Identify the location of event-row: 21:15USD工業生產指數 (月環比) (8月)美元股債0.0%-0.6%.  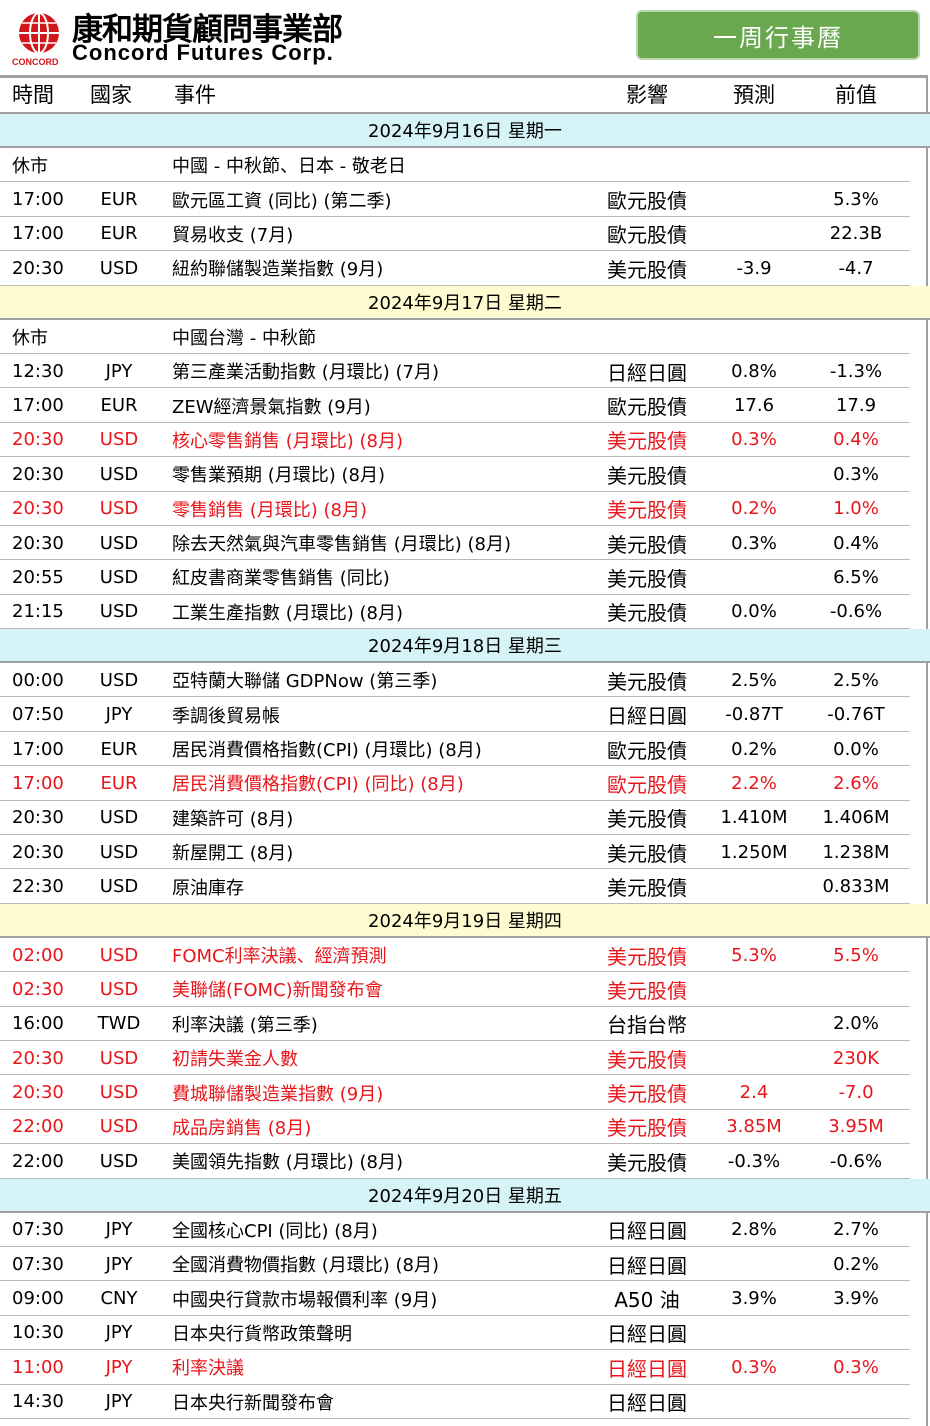
(465, 612).